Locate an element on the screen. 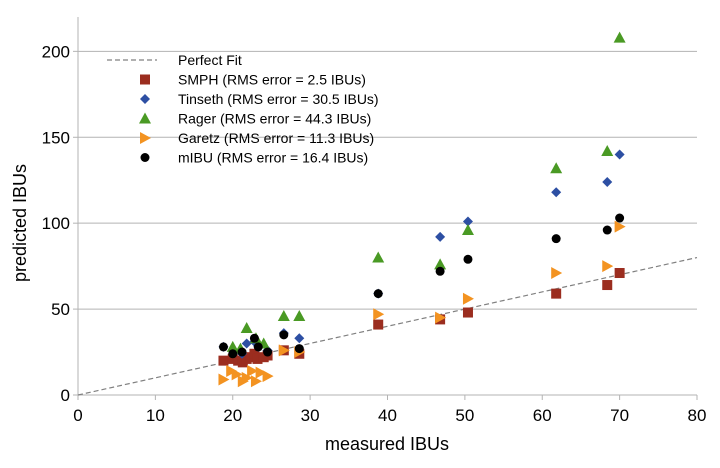 Image resolution: width=720 pixels, height=468 pixels. x-tick-label: 20 is located at coordinates (232, 415).